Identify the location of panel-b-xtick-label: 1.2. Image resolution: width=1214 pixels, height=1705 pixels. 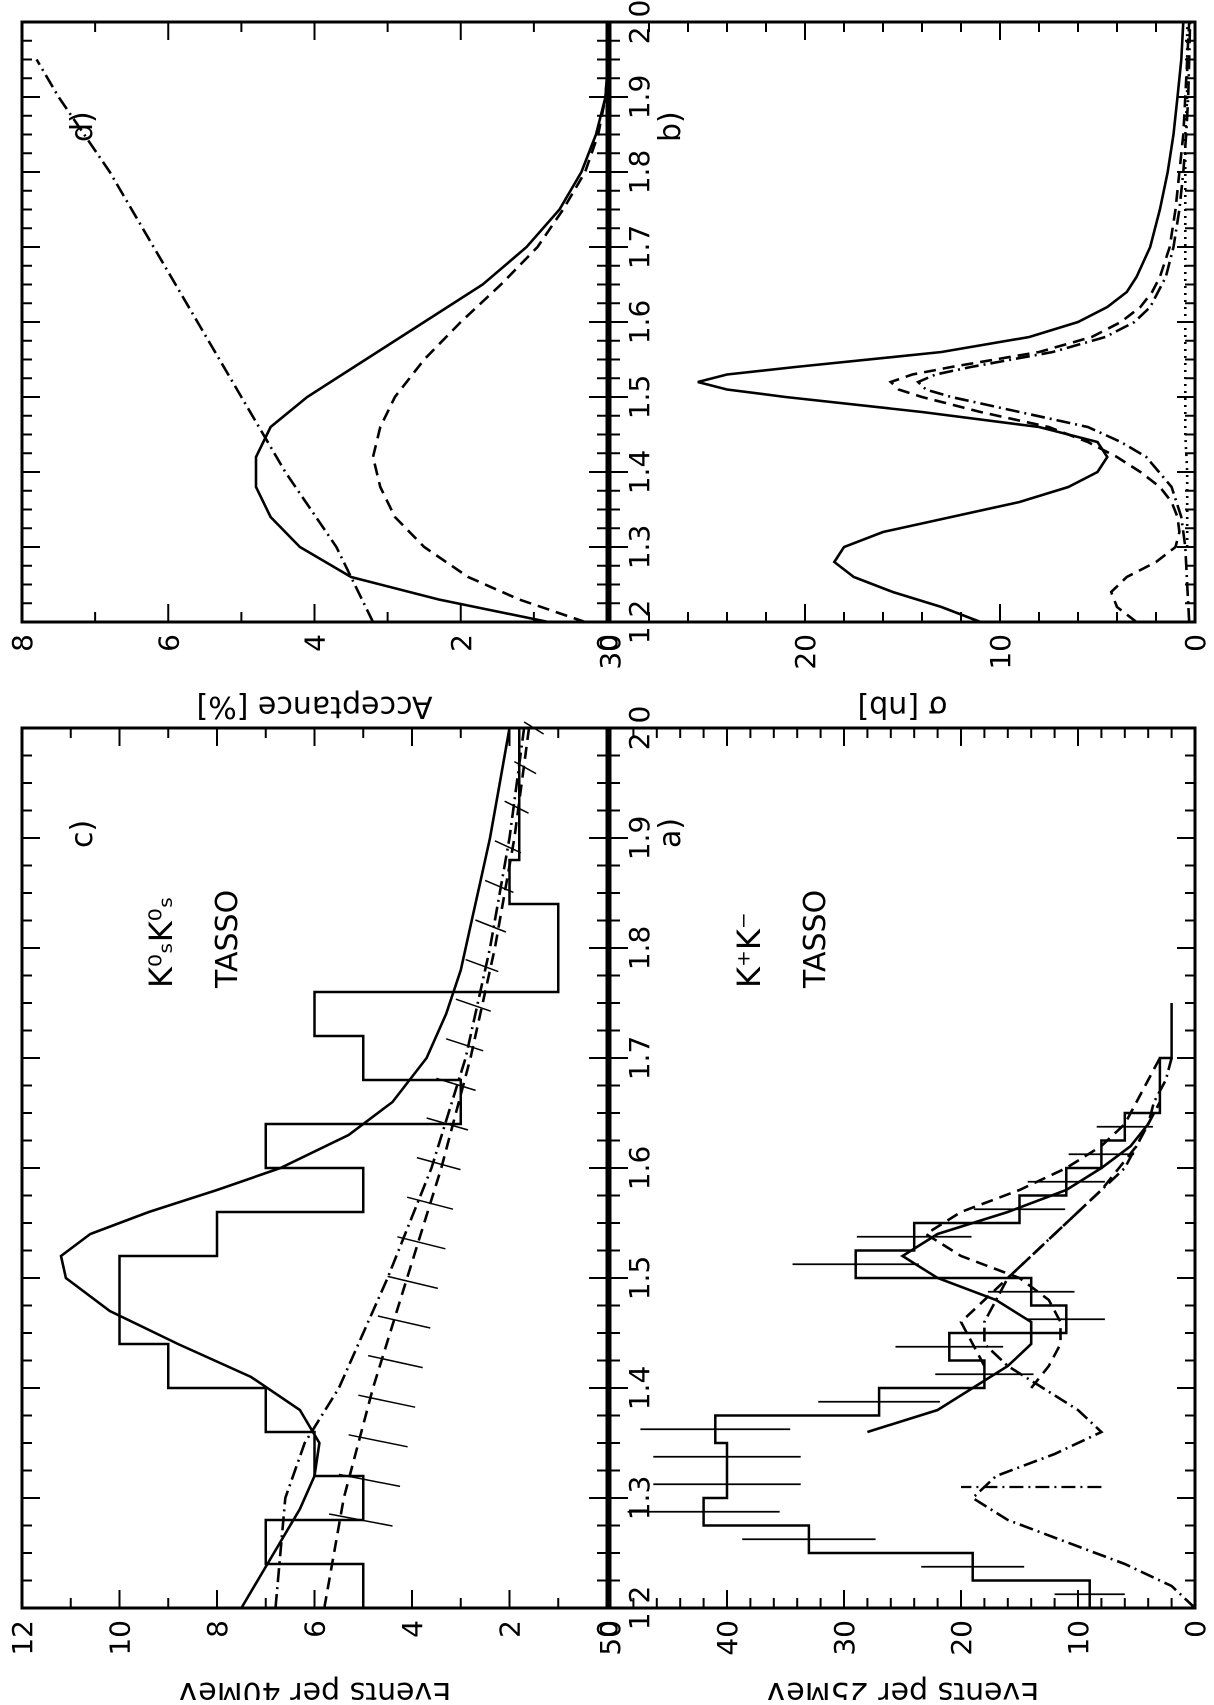
(1212, 622).